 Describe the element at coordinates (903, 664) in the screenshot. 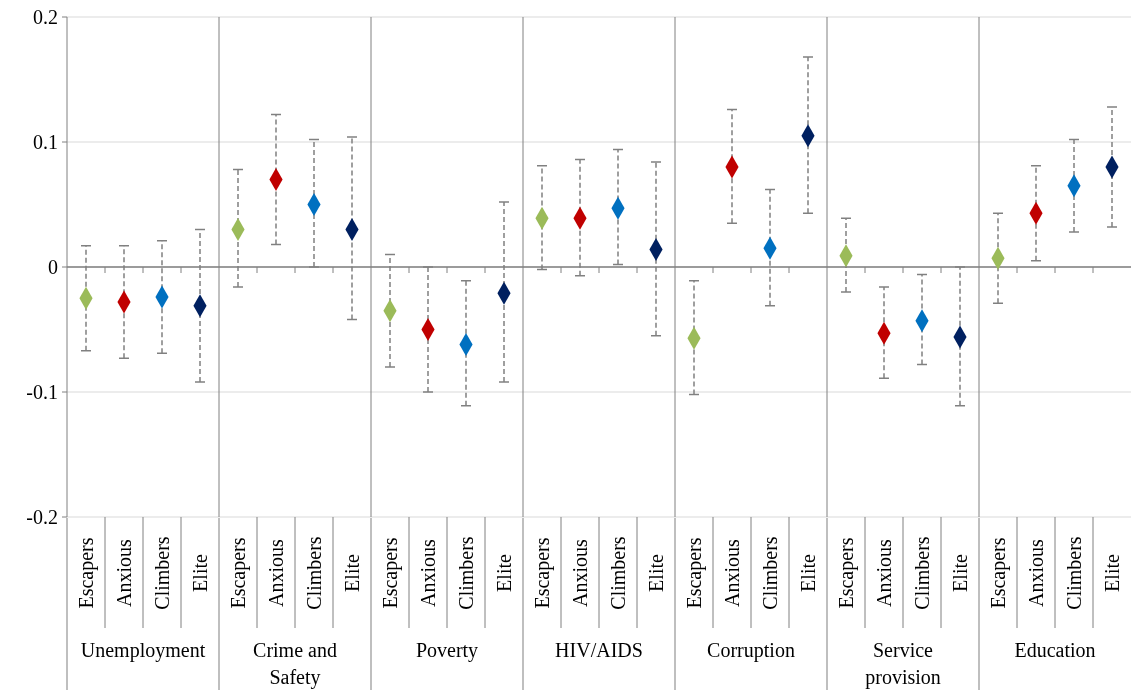

I see `text: Service provision` at that location.